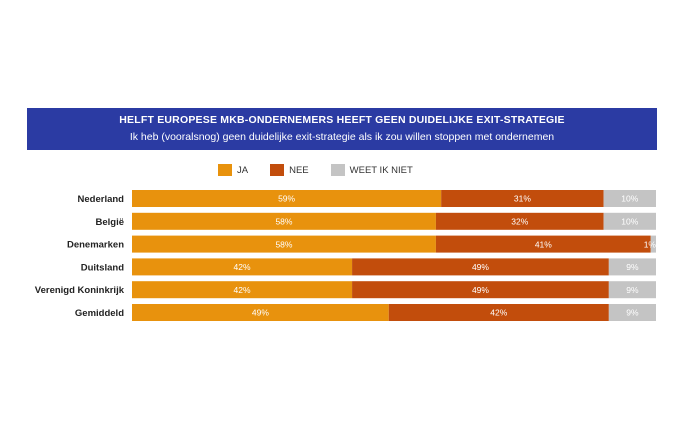  I want to click on legend-label-ja: JA, so click(243, 170).